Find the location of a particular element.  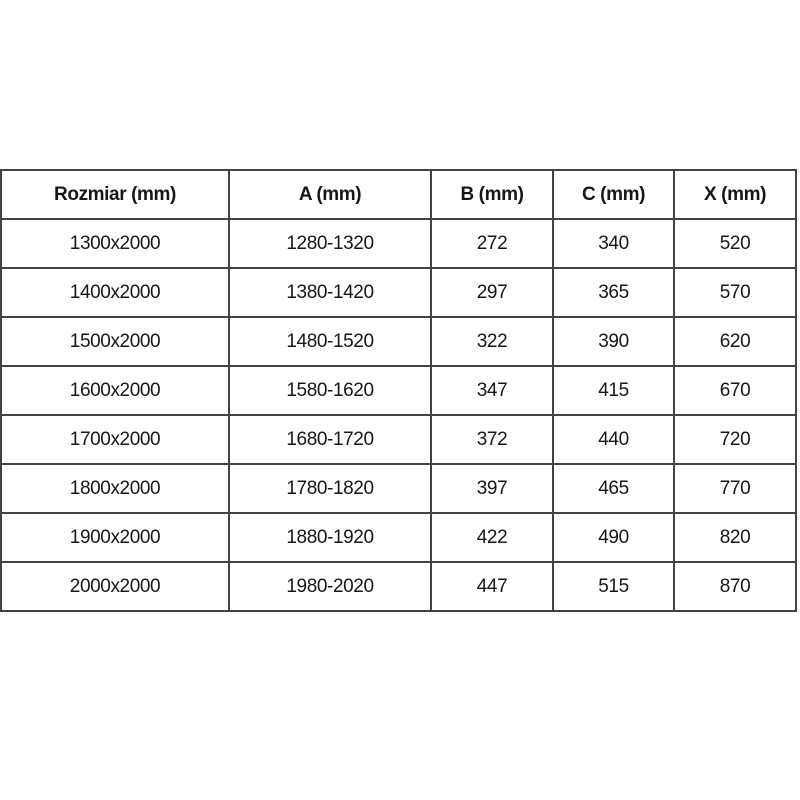

table-cell: 1900x2000 is located at coordinates (115, 537).